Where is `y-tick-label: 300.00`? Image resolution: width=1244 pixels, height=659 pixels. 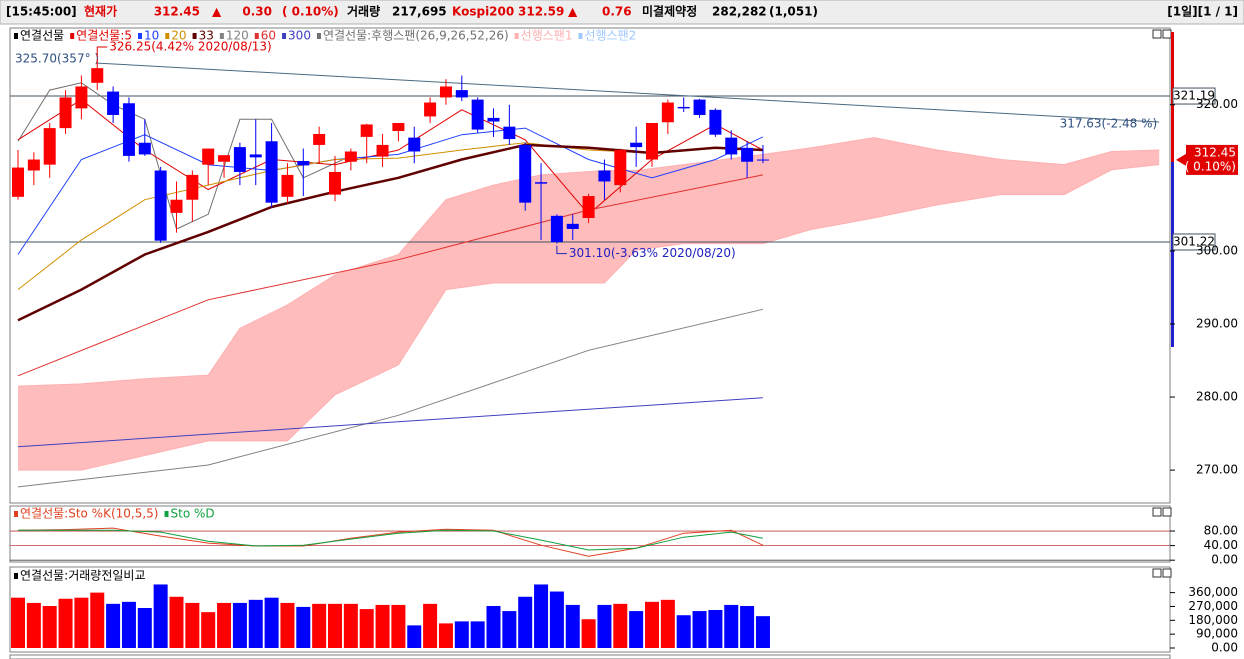
y-tick-label: 300.00 is located at coordinates (1217, 250).